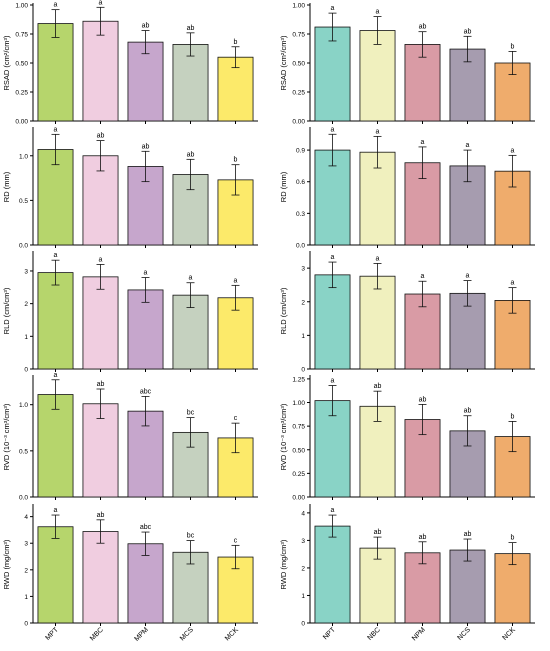 The height and width of the screenshot is (651, 550). I want to click on y-tick-label: 0.6, so click(300, 182).